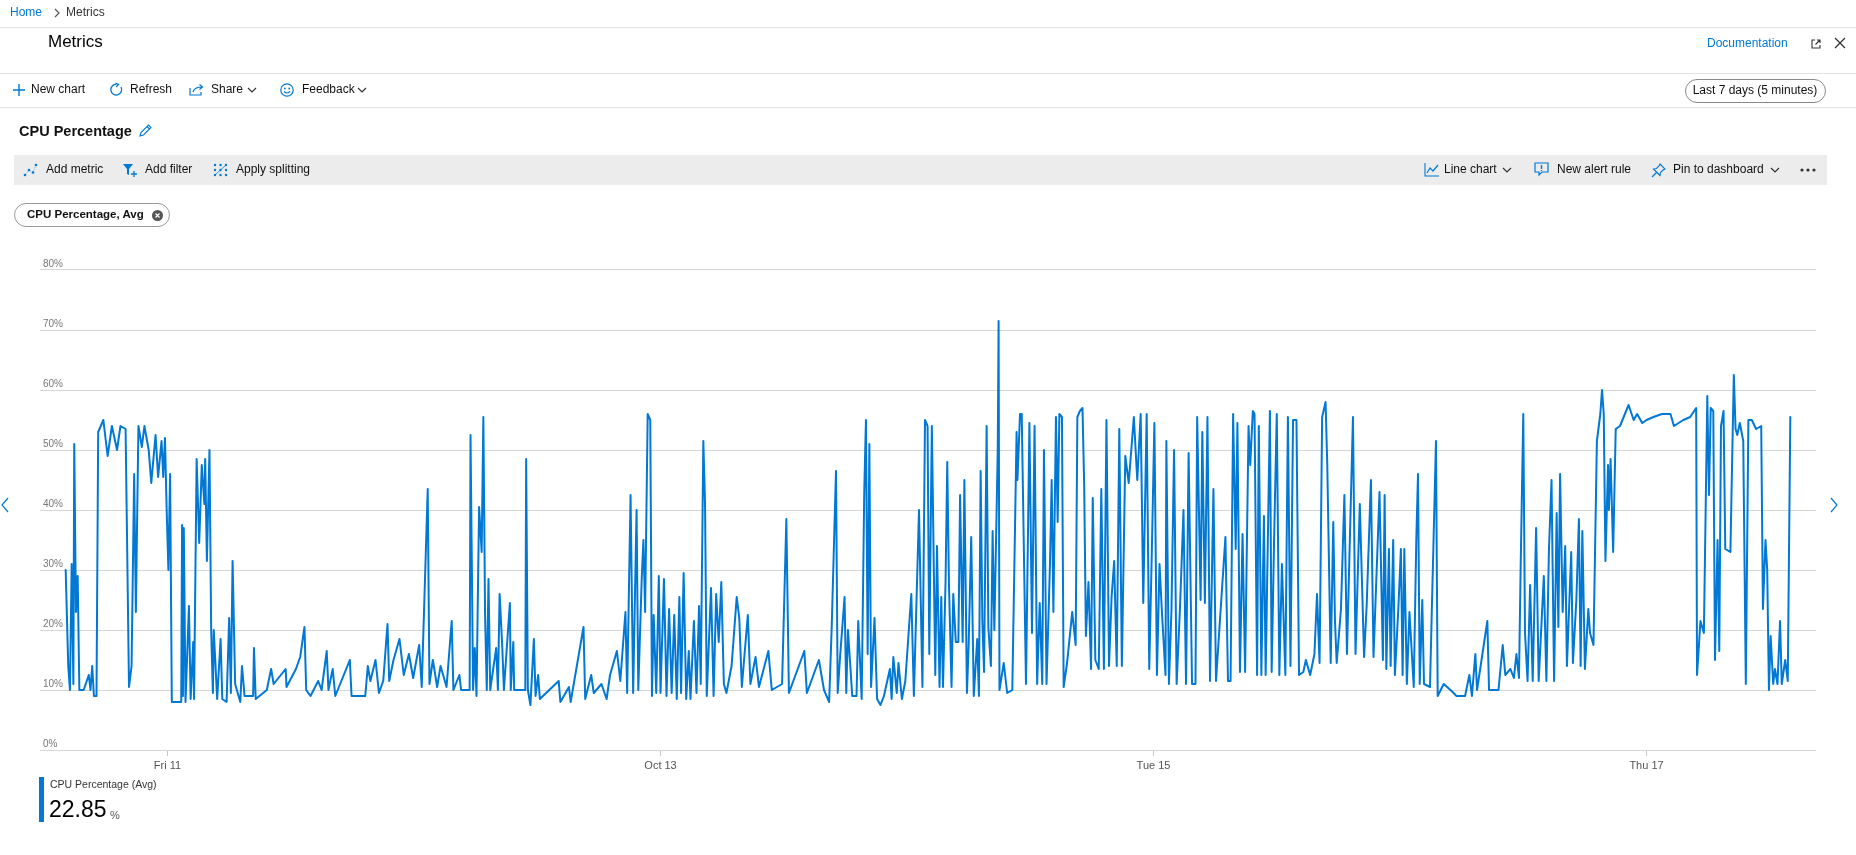  Describe the element at coordinates (227, 89) in the screenshot. I see `text: Share` at that location.